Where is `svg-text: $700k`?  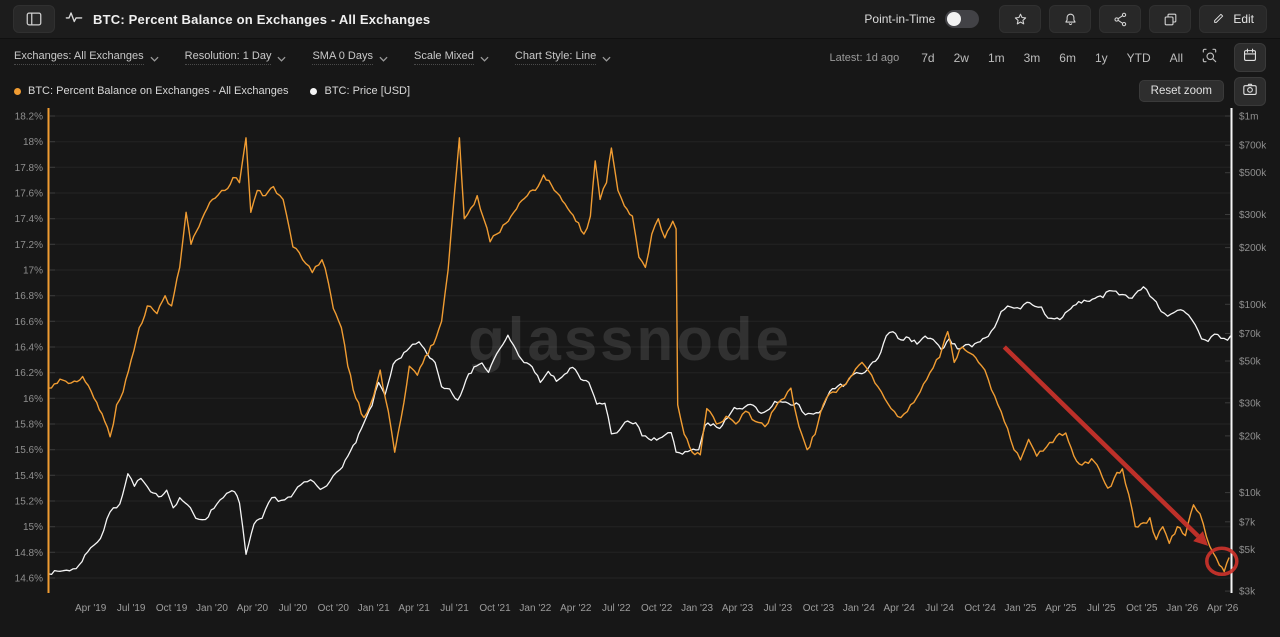 svg-text: $700k is located at coordinates (1253, 146).